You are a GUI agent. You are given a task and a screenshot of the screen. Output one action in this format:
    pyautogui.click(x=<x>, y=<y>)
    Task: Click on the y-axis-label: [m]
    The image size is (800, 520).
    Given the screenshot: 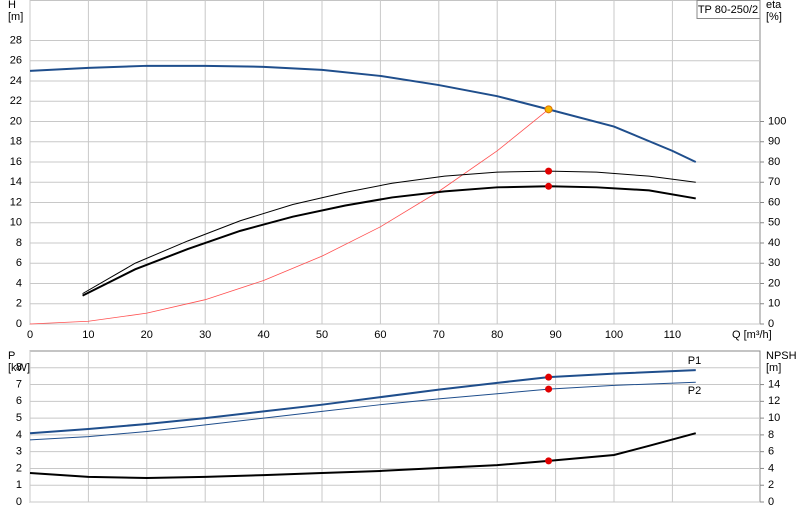 What is the action you would take?
    pyautogui.click(x=15, y=17)
    